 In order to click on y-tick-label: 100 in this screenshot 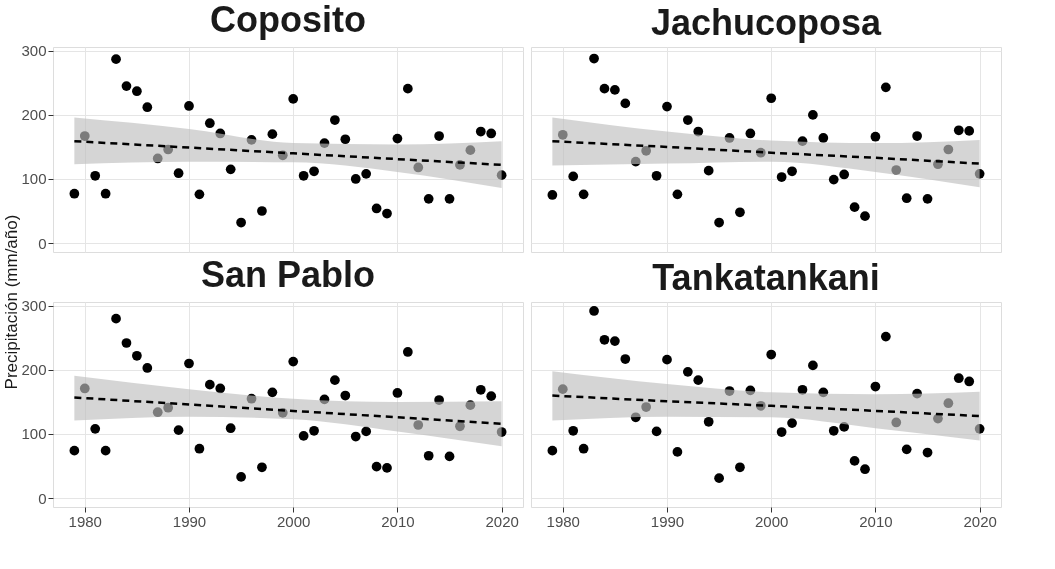, I will do `click(34, 434)`.